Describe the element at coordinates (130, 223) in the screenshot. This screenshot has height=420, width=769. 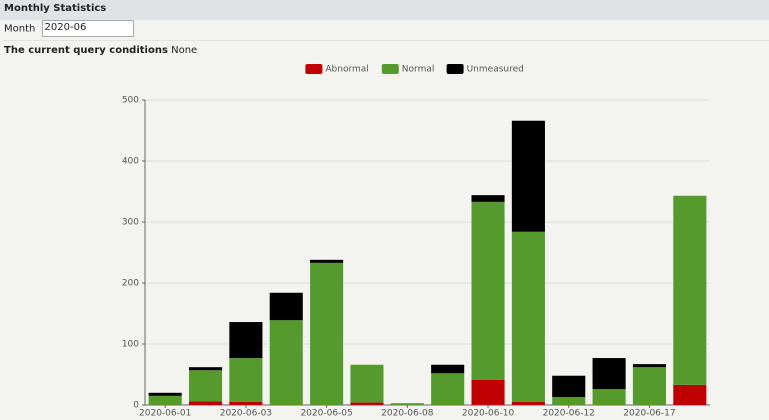
I see `y-tick-label: 300` at that location.